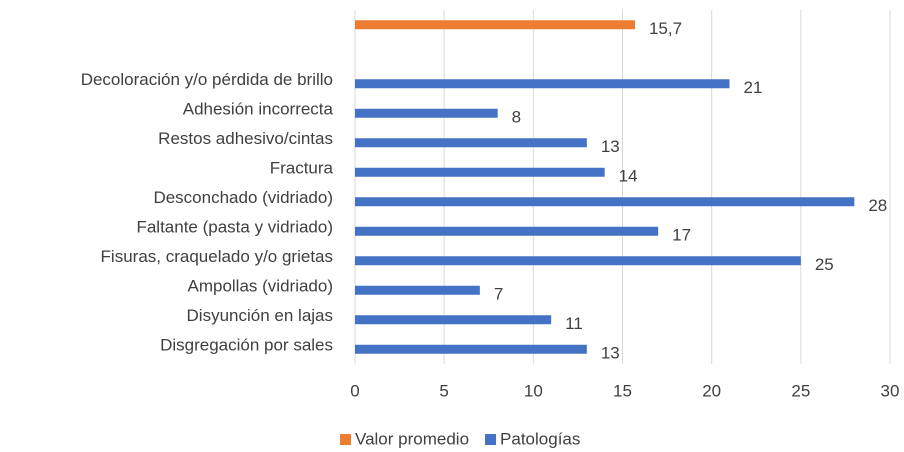 Image resolution: width=904 pixels, height=452 pixels. Describe the element at coordinates (443, 390) in the screenshot. I see `x-tick-label: 5` at that location.